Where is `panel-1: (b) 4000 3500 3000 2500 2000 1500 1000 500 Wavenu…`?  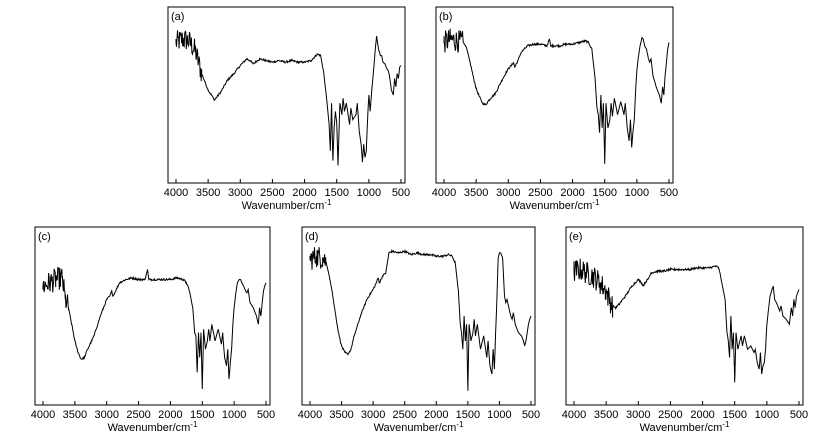 panel-1: (b) 4000 3500 3000 2500 2000 1500 1000 500 Wavenu… is located at coordinates (555, 109).